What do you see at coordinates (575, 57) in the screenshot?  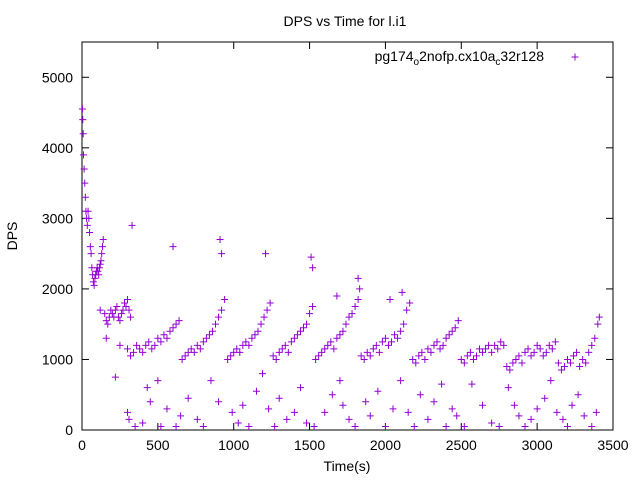 I see `legend-plus-marker` at bounding box center [575, 57].